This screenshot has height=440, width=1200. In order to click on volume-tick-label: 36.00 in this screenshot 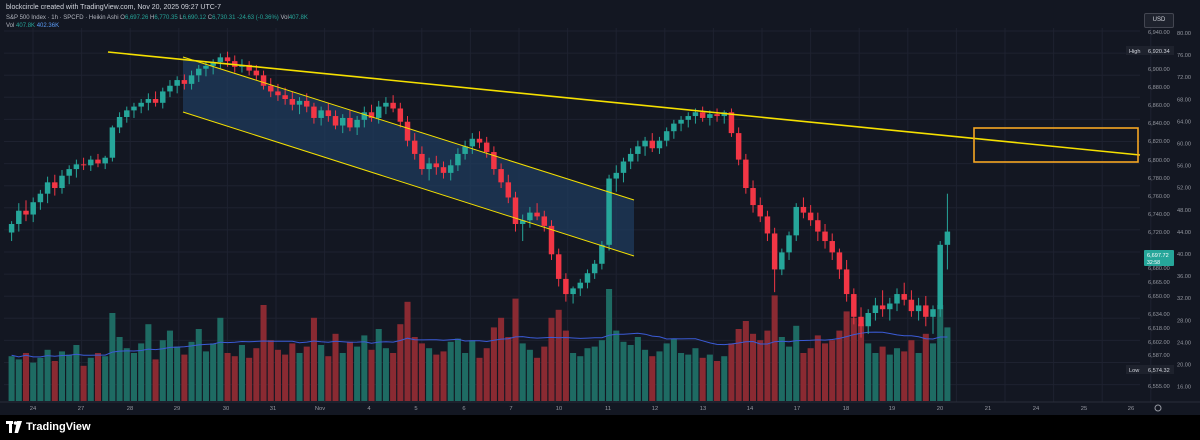, I will do `click(1184, 277)`.